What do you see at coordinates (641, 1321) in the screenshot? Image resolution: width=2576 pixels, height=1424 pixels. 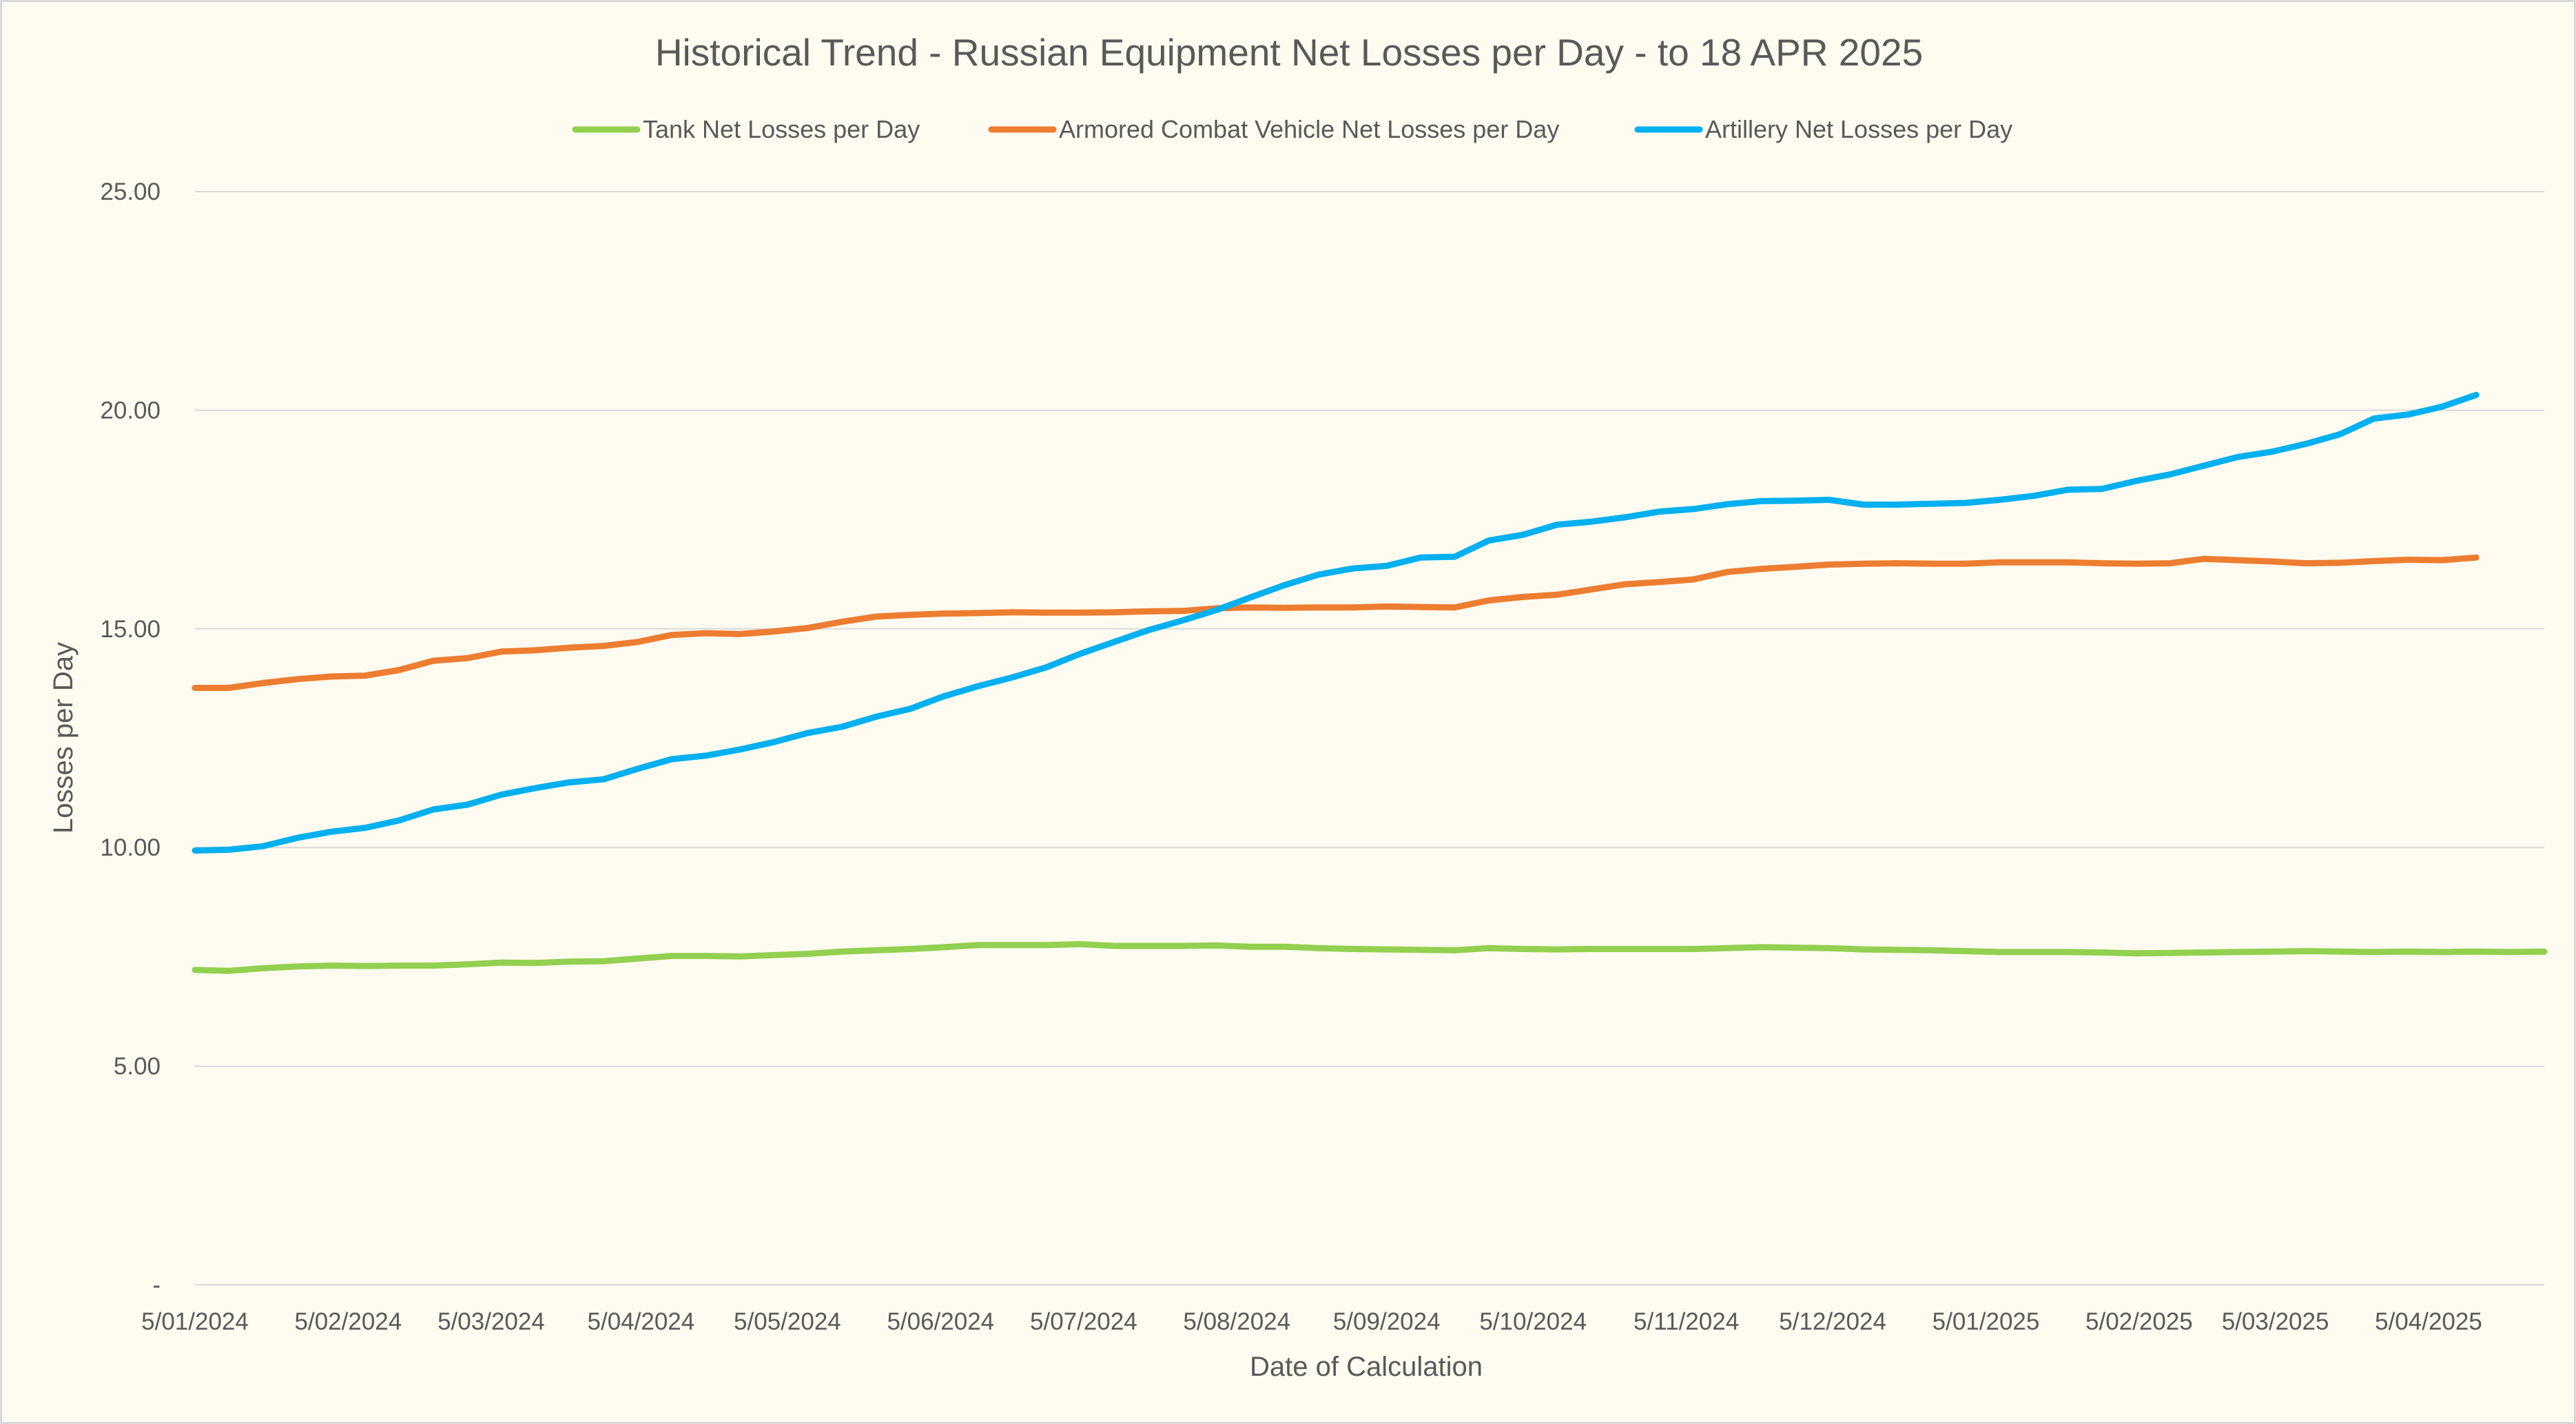 I see `x-tick-label: 5/04/2024` at bounding box center [641, 1321].